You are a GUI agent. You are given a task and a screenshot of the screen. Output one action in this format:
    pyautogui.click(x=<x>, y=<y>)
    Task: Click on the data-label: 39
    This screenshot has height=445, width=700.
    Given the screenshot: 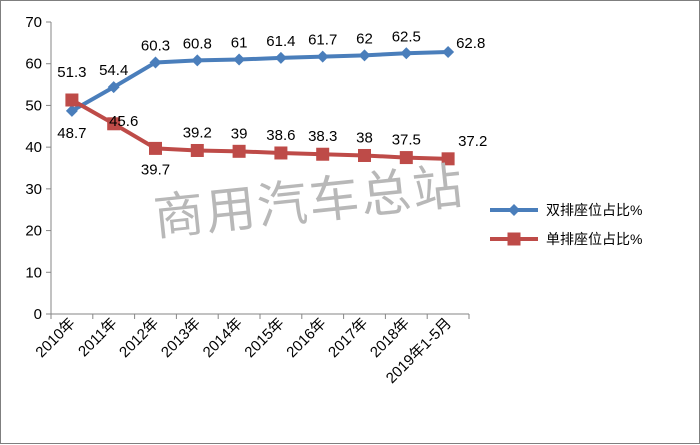 What is the action you would take?
    pyautogui.click(x=239, y=133)
    